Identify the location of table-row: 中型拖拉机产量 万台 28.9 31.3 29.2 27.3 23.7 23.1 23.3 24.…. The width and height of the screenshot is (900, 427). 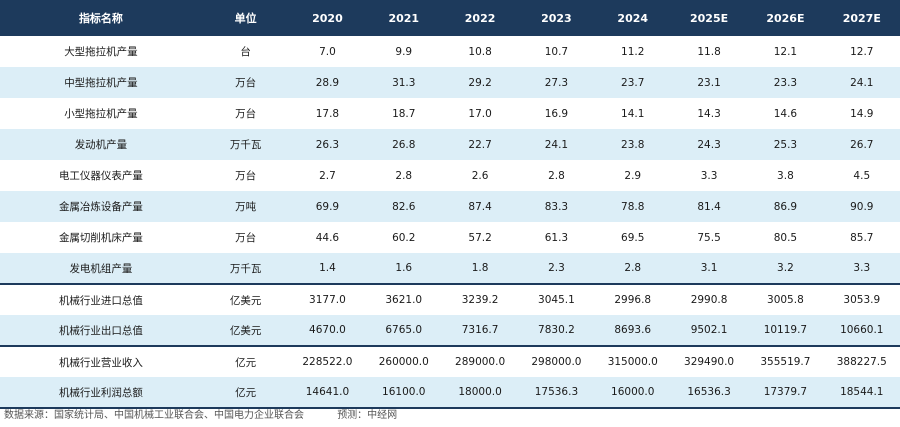
(450, 82).